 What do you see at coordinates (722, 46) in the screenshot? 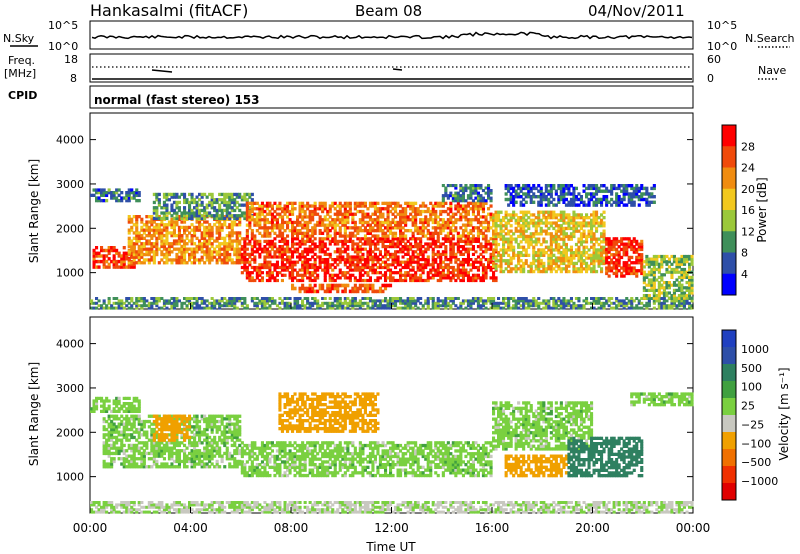
I see `noise-tick-right-bottom: 10^0` at bounding box center [722, 46].